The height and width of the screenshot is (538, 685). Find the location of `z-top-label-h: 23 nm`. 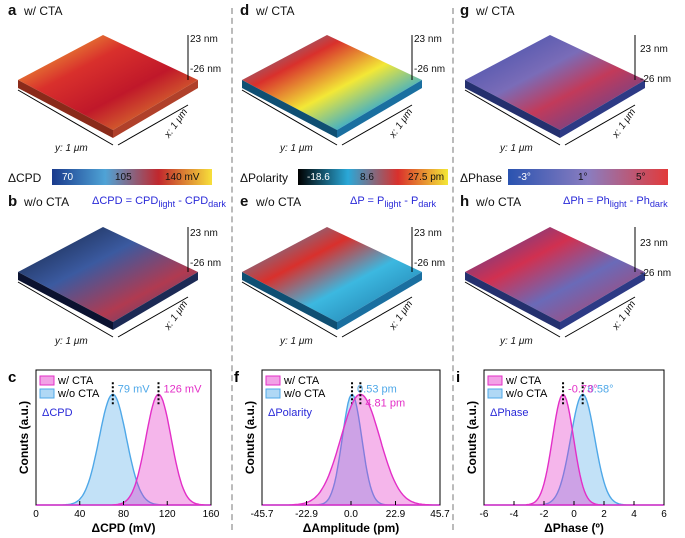

z-top-label-h: 23 nm is located at coordinates (654, 243).